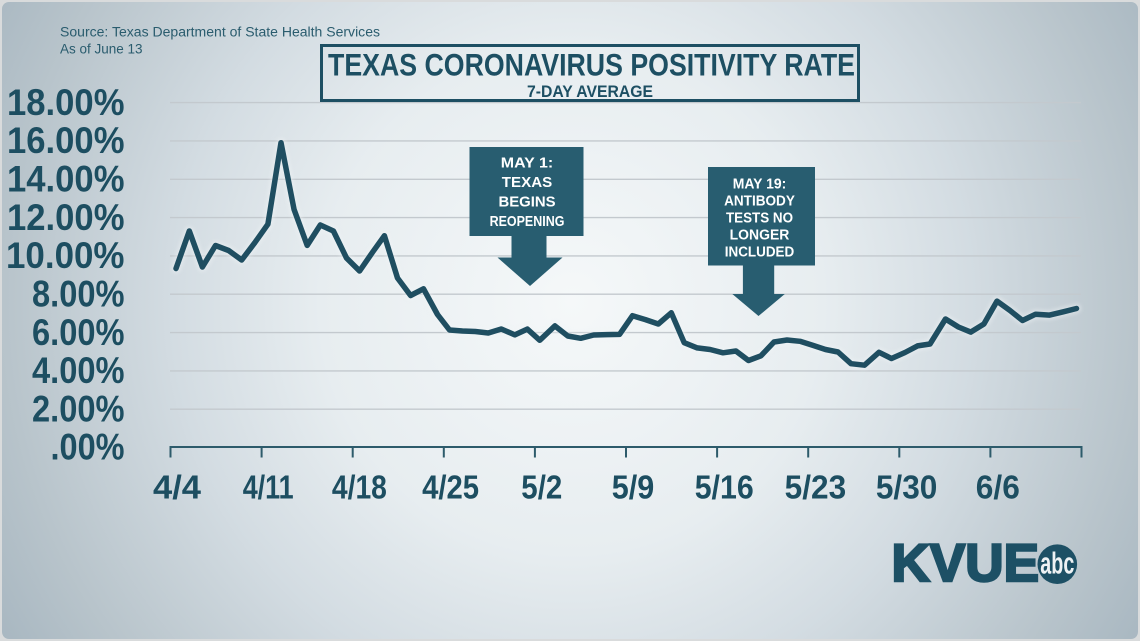  I want to click on svg-text: 10.00%, so click(65, 255).